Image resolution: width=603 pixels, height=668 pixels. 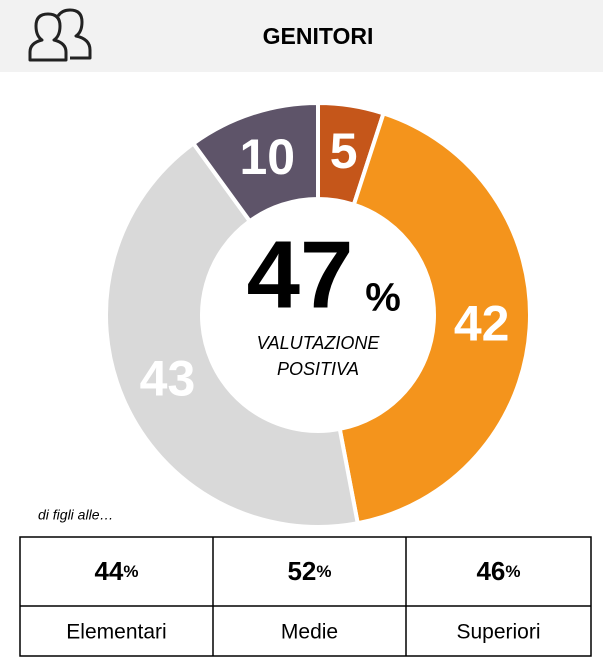 What do you see at coordinates (268, 157) in the screenshot?
I see `data-label: 10` at bounding box center [268, 157].